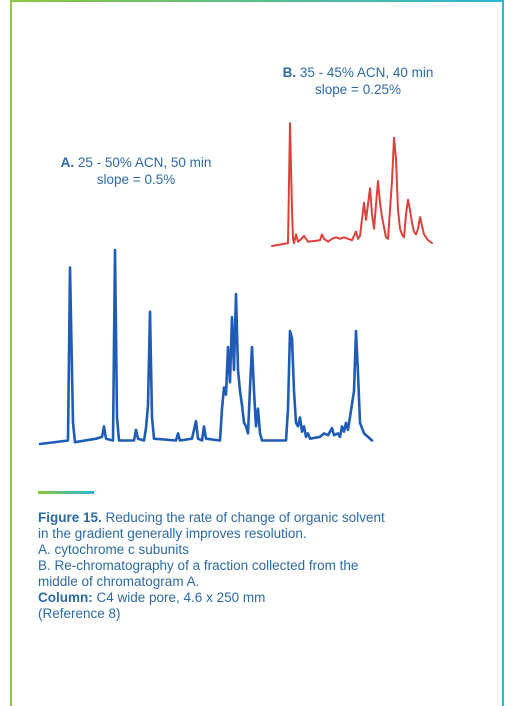  What do you see at coordinates (503, 353) in the screenshot?
I see `frame-right-border` at bounding box center [503, 353].